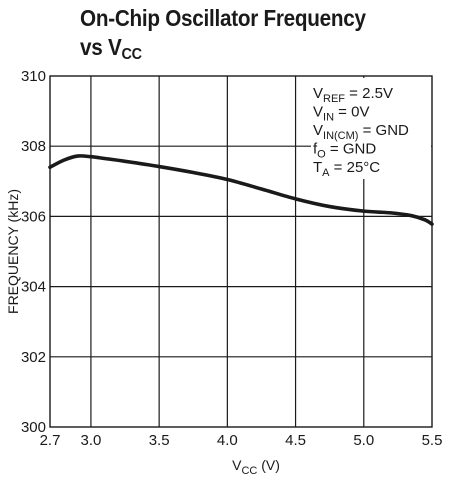  What do you see at coordinates (132, 54) in the screenshot?
I see `chart-title-line2-sub: CC` at bounding box center [132, 54].